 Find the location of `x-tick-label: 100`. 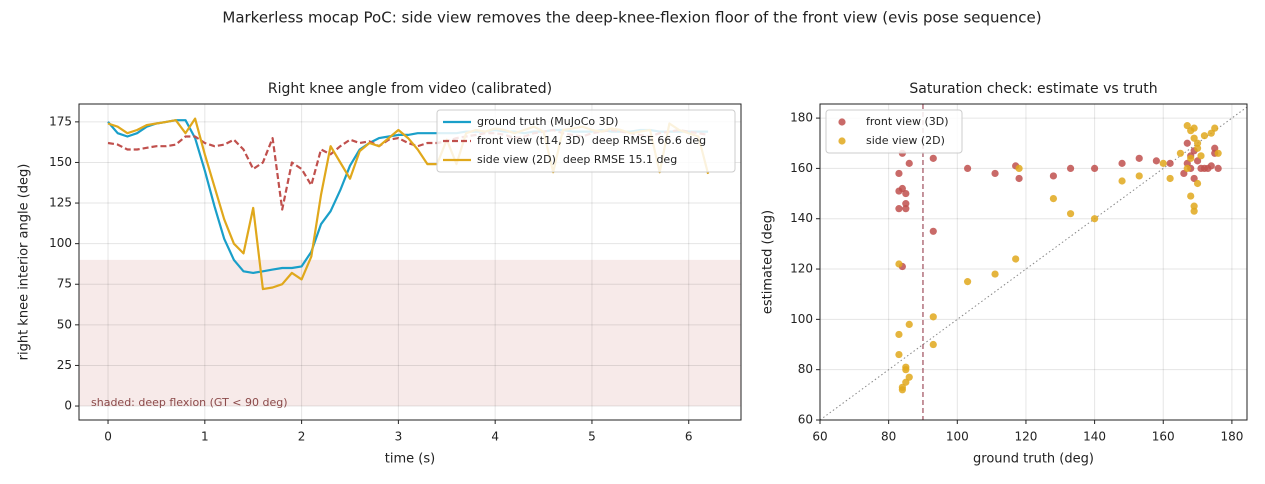

x-tick-label: 100 is located at coordinates (957, 437).